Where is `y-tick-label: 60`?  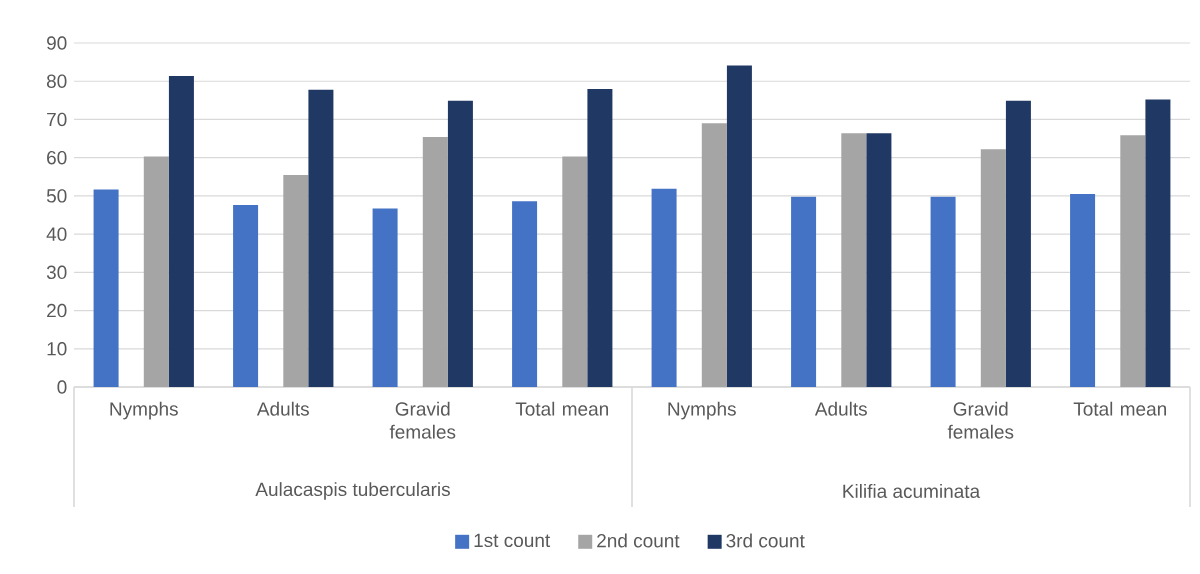
y-tick-label: 60 is located at coordinates (57, 157).